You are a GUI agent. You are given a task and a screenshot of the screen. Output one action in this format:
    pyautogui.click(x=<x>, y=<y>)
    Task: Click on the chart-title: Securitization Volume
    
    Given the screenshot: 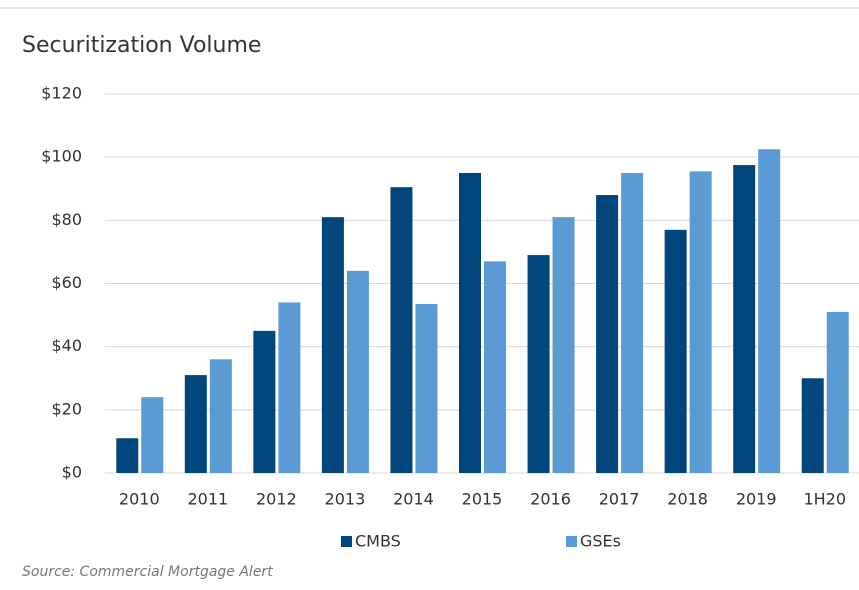 What is the action you would take?
    pyautogui.click(x=141, y=45)
    